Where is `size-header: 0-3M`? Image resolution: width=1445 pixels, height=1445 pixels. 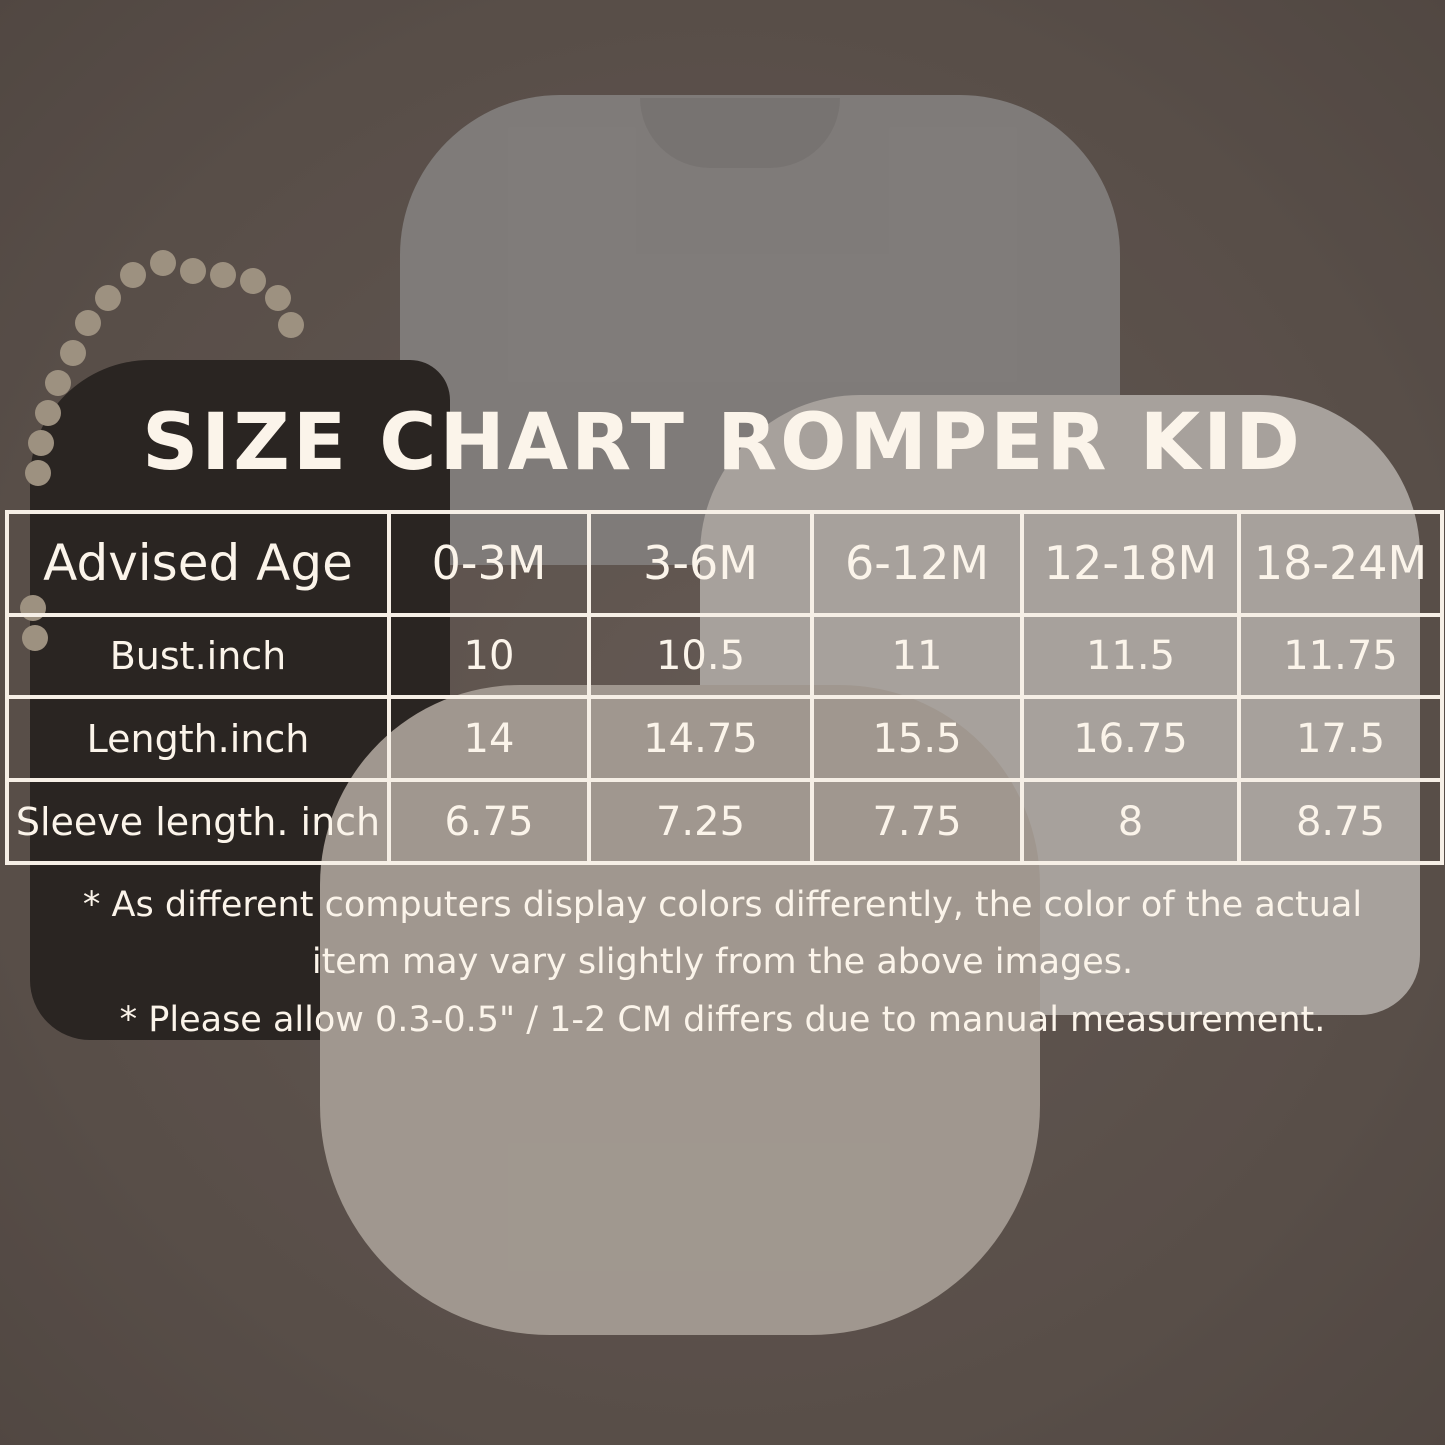
size-header: 0-3M is located at coordinates (489, 563).